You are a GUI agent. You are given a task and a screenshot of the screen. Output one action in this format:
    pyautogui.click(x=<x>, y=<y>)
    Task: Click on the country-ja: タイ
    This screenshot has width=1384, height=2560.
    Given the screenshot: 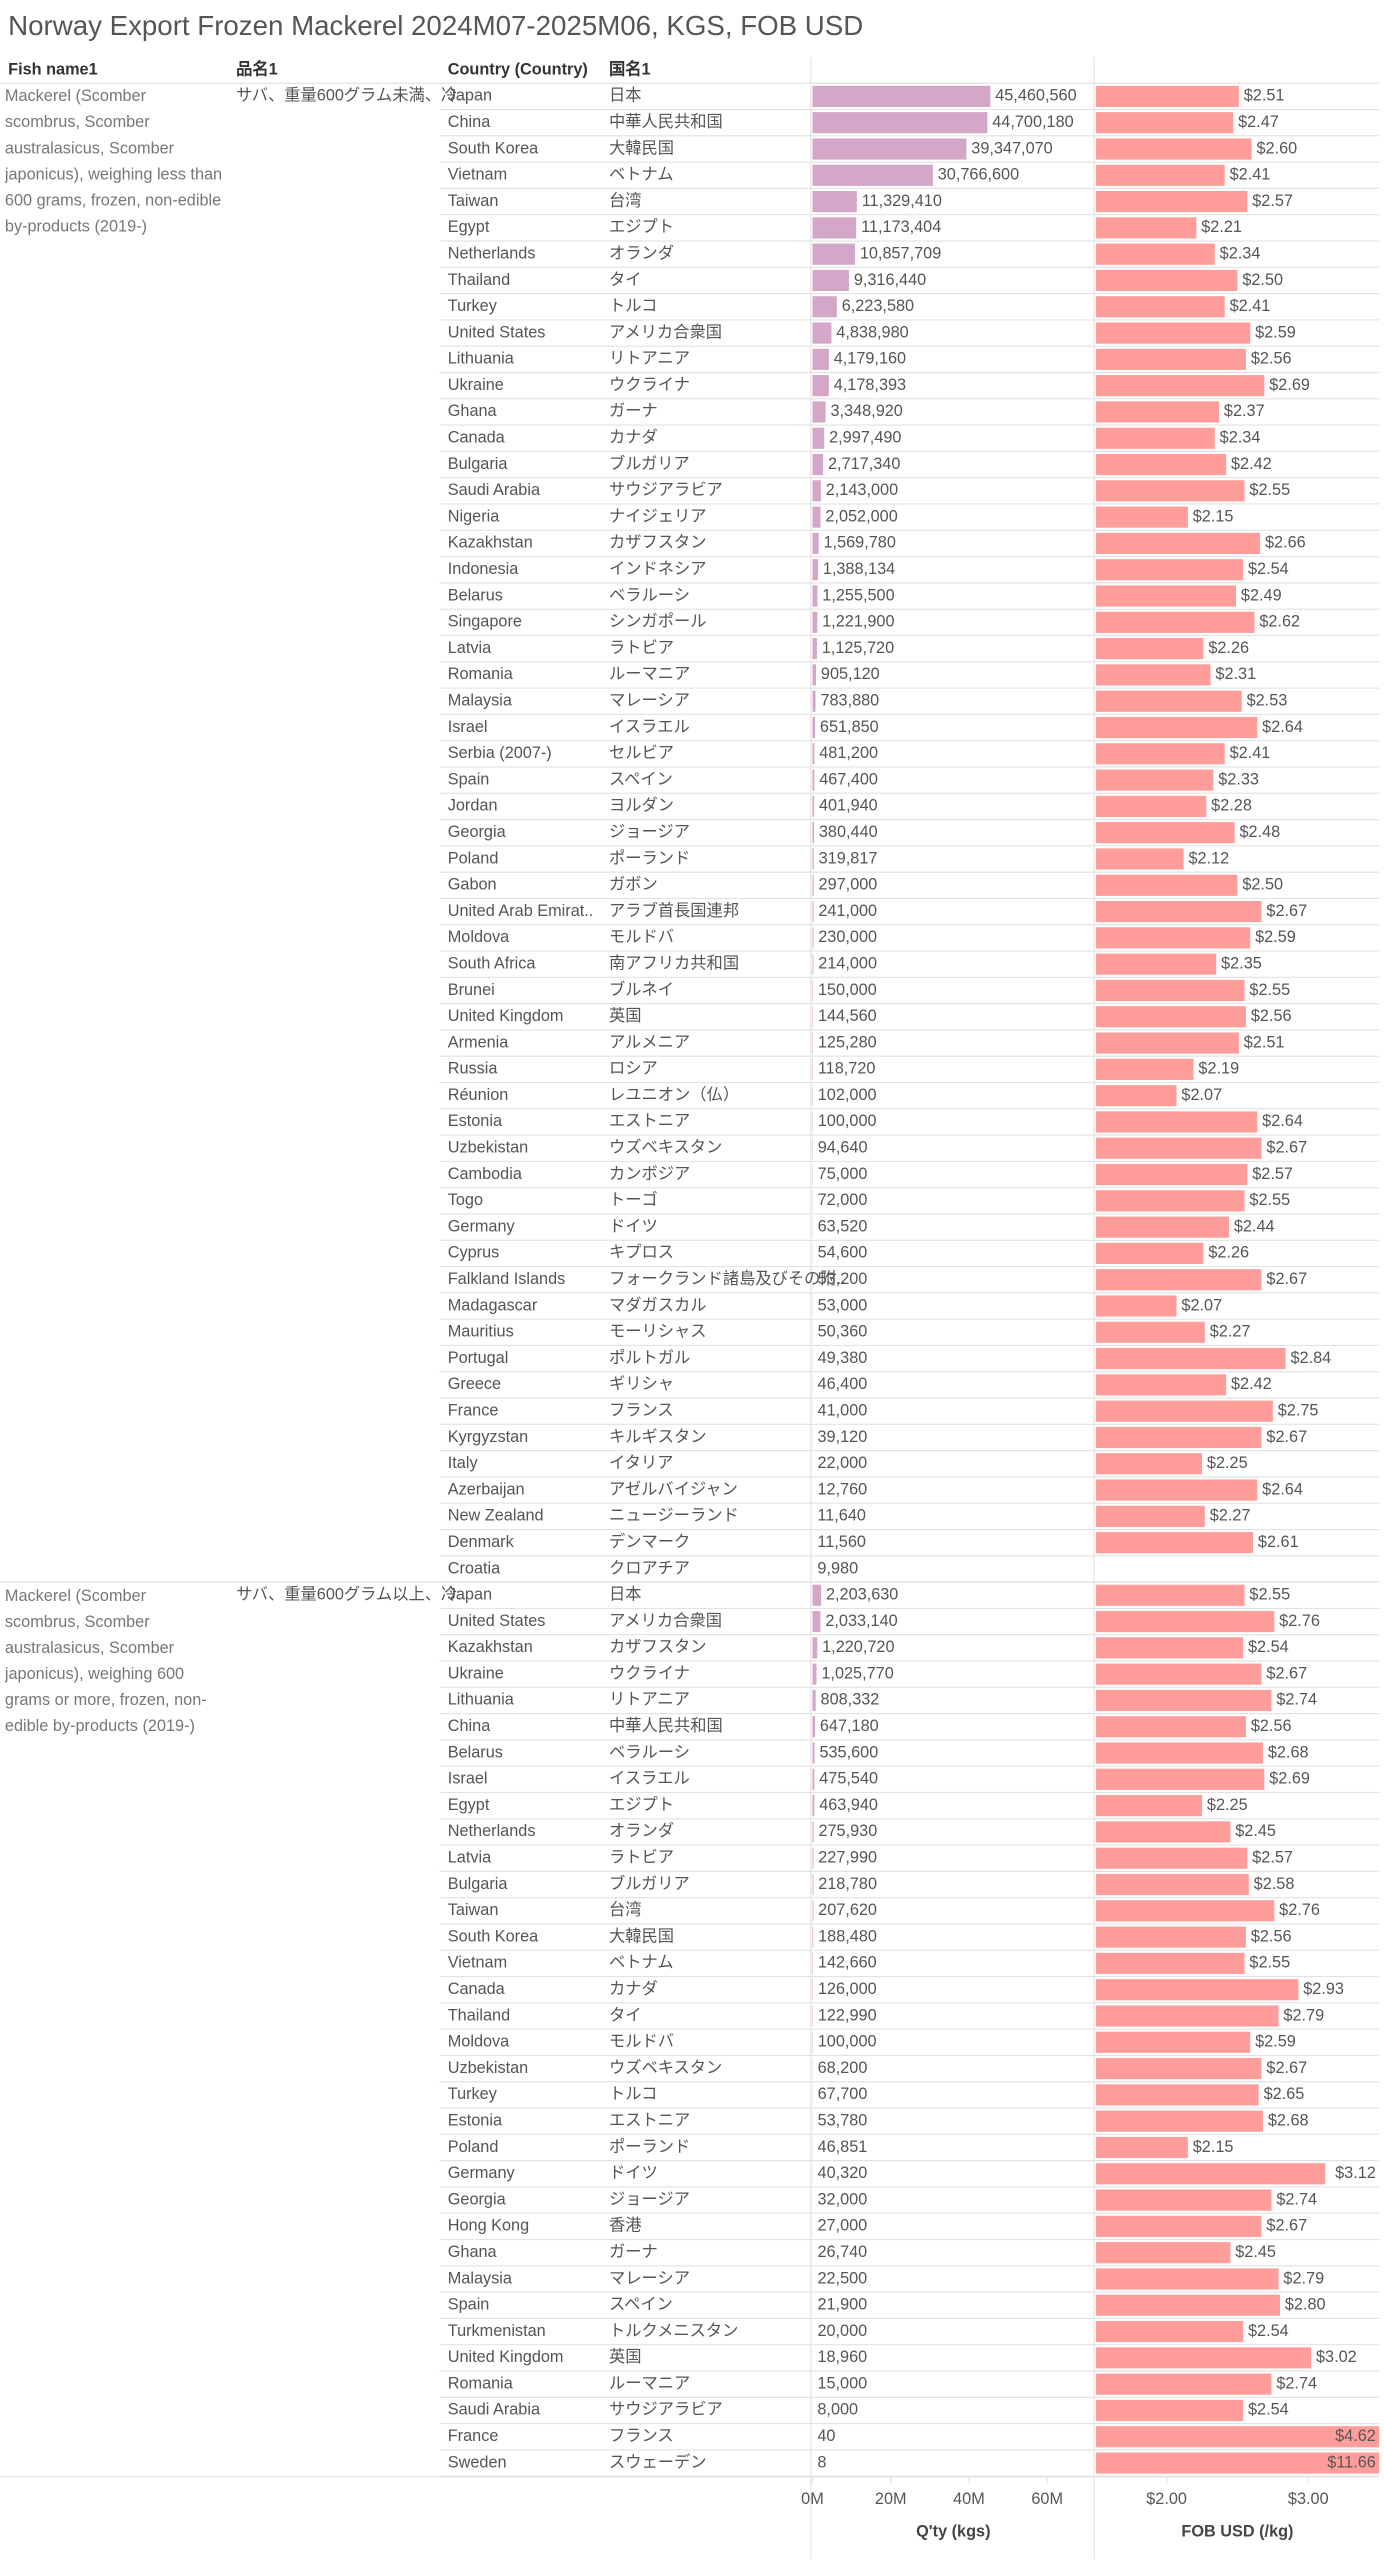 What is the action you would take?
    pyautogui.click(x=625, y=280)
    